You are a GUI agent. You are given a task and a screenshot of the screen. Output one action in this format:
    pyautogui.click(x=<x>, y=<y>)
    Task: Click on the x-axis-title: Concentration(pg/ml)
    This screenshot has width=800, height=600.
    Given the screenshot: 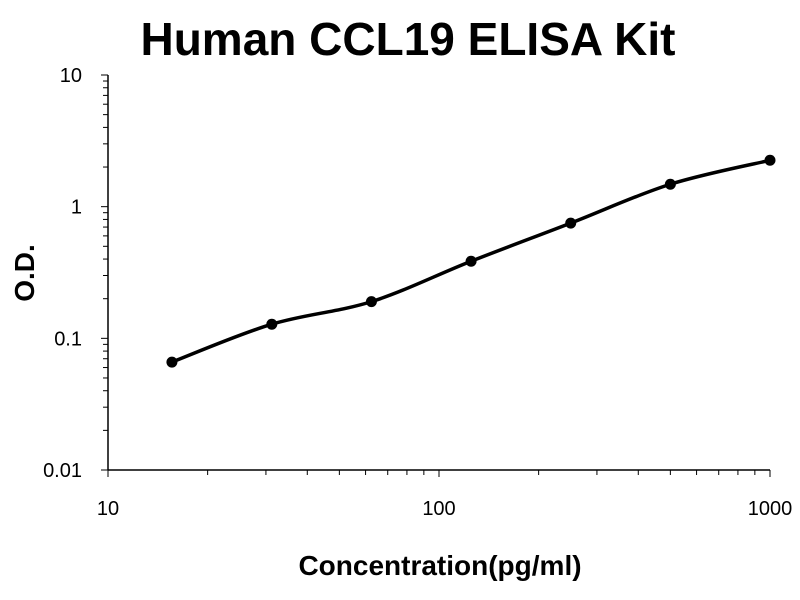 What is the action you would take?
    pyautogui.click(x=439, y=565)
    